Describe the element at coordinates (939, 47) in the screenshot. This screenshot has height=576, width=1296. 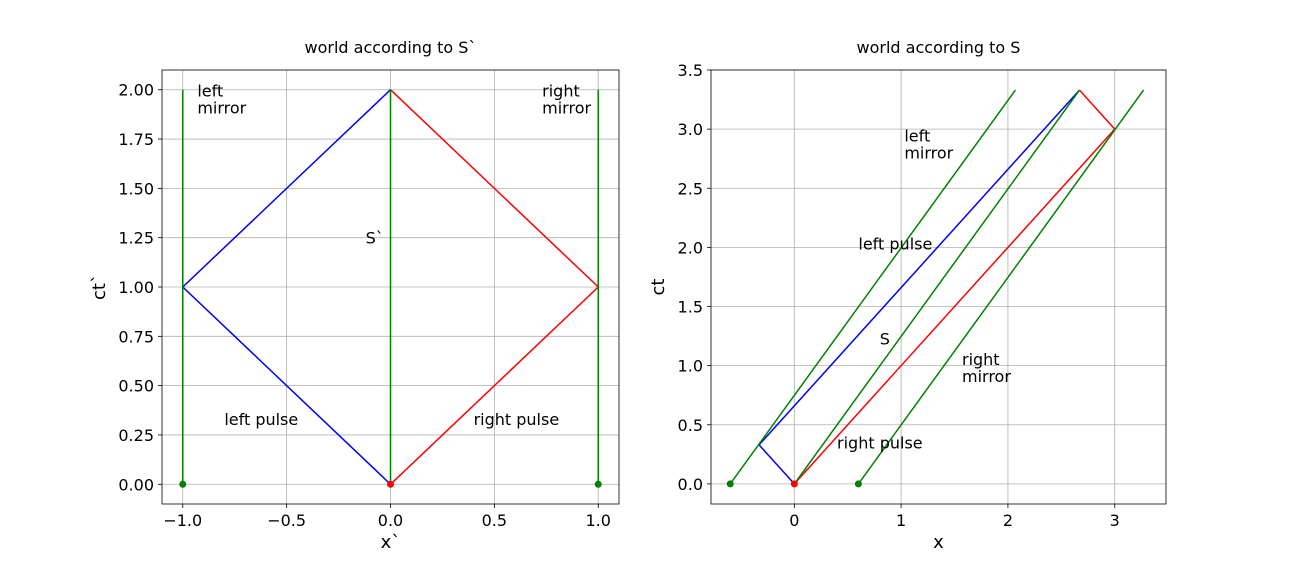
I see `chart-title: world according to S` at that location.